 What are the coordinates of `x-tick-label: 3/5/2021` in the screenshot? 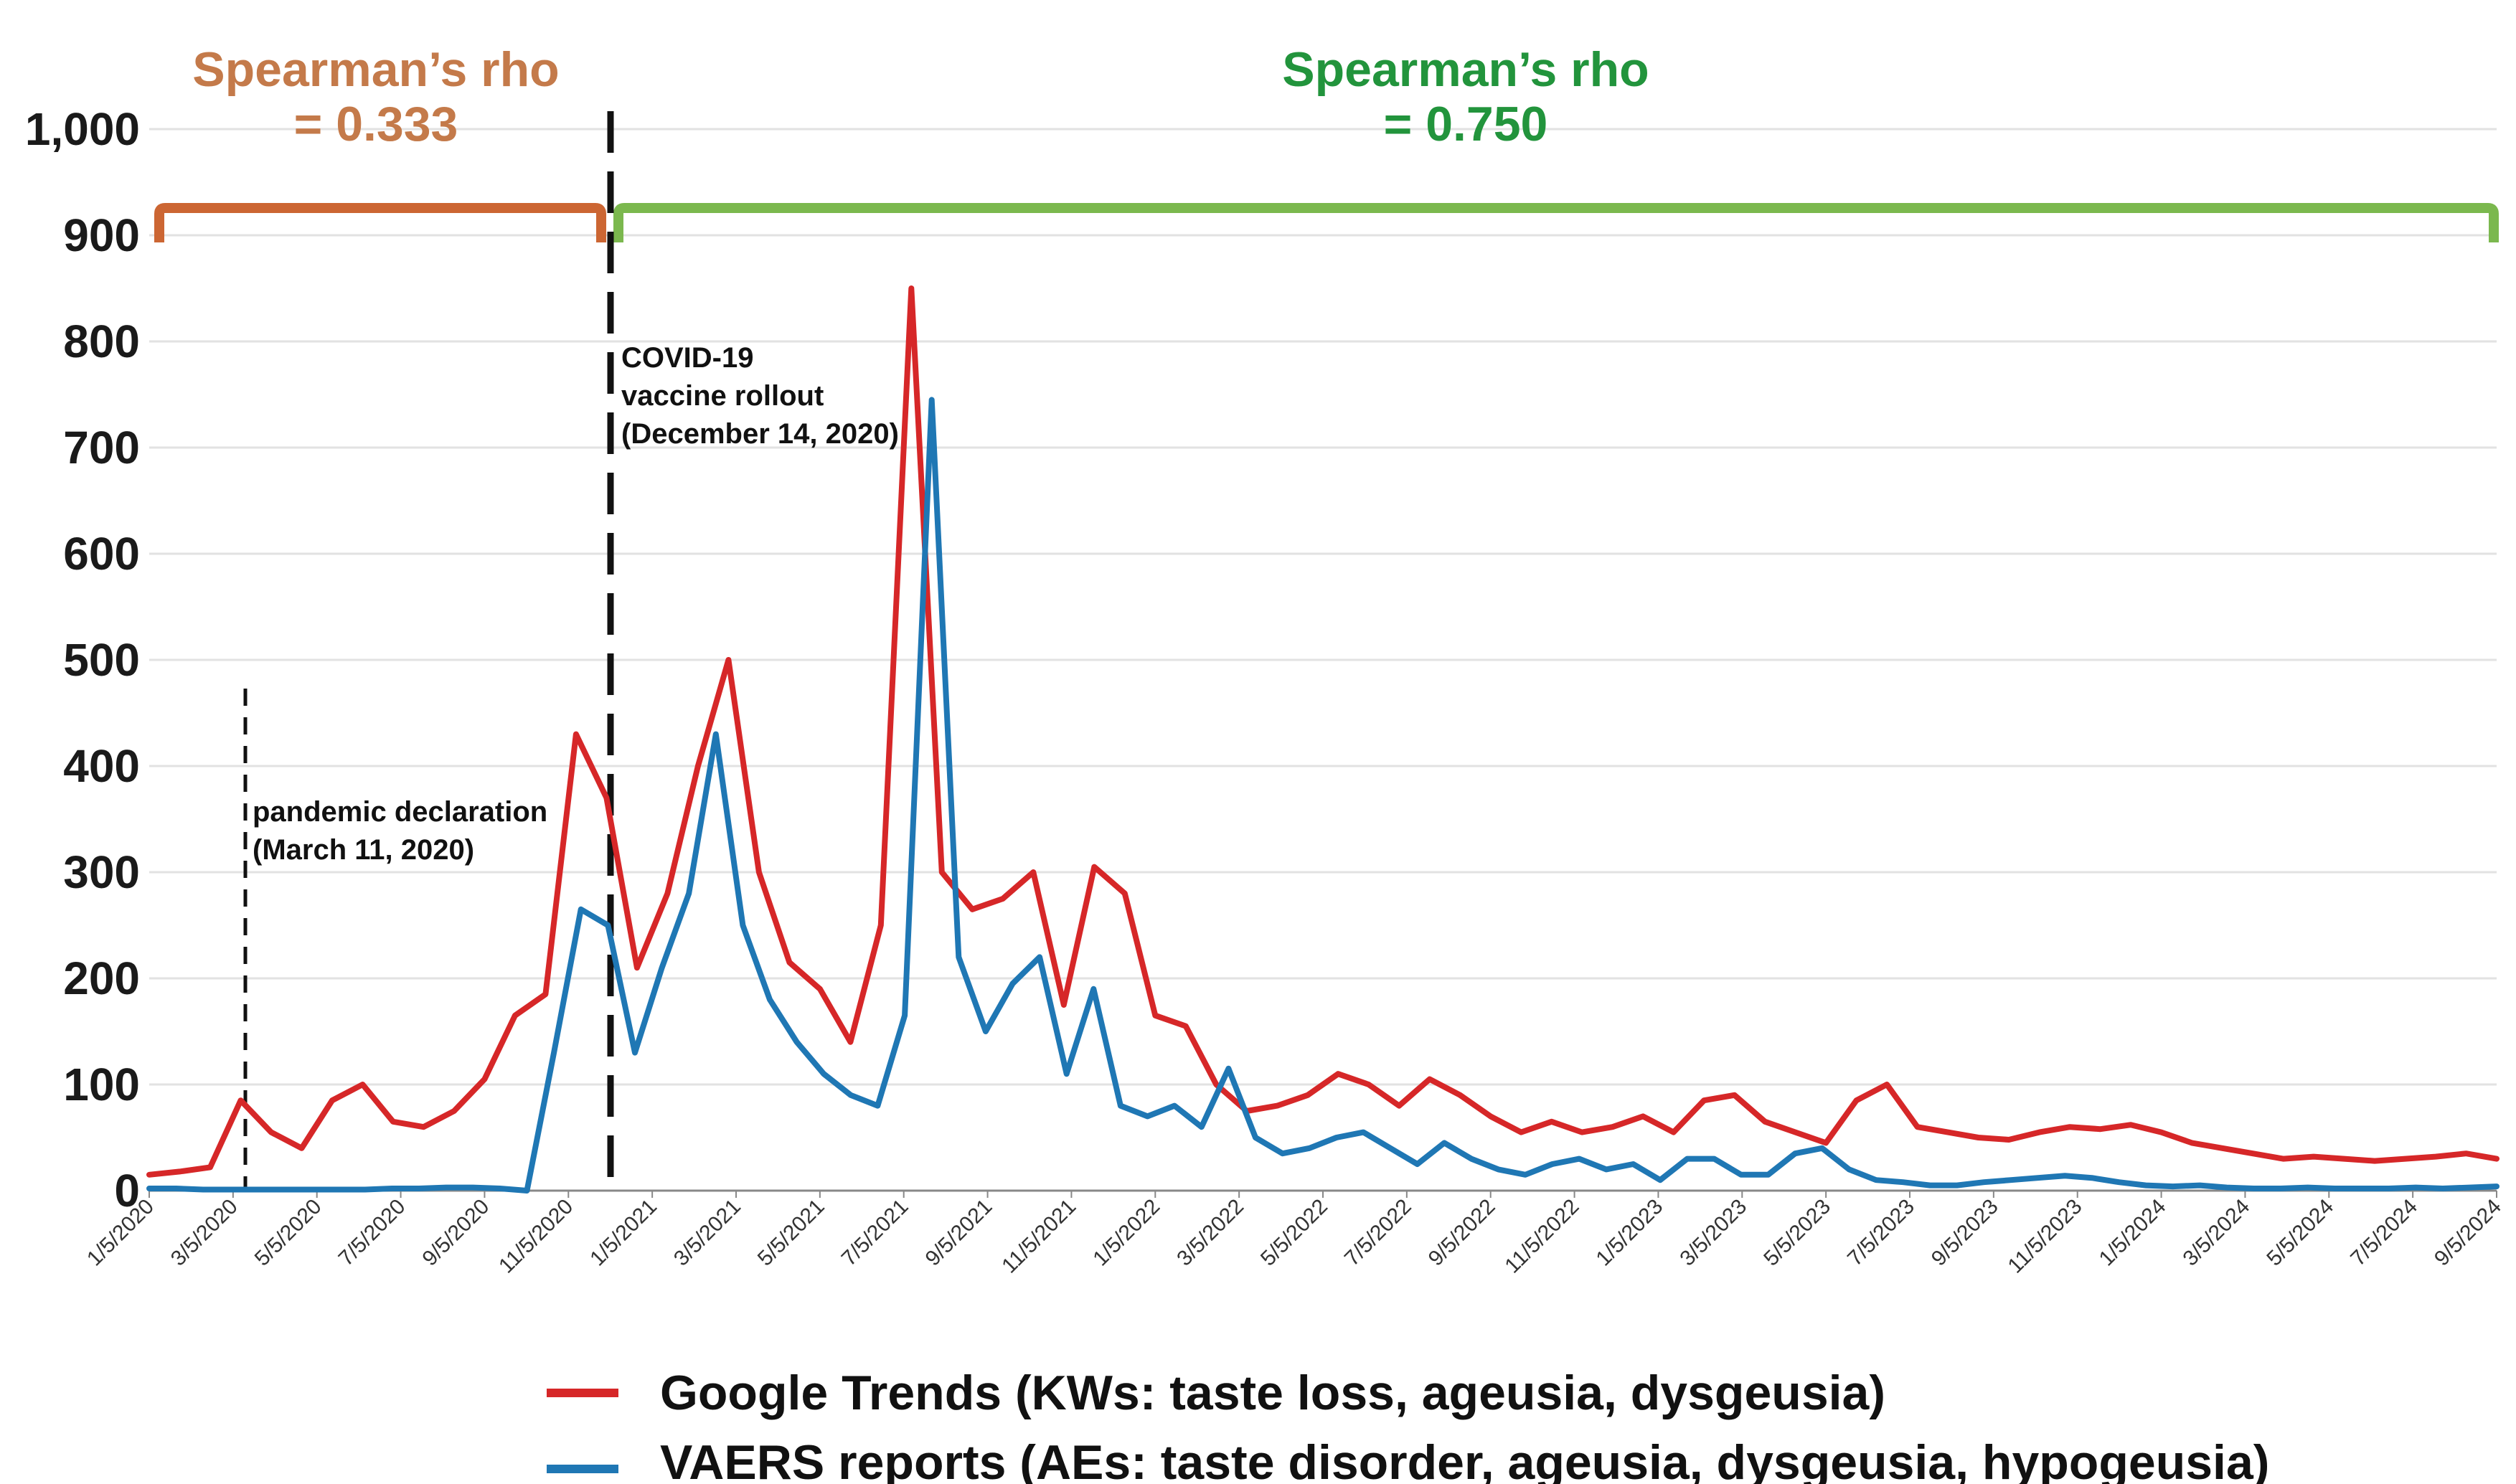 It's located at (707, 1233).